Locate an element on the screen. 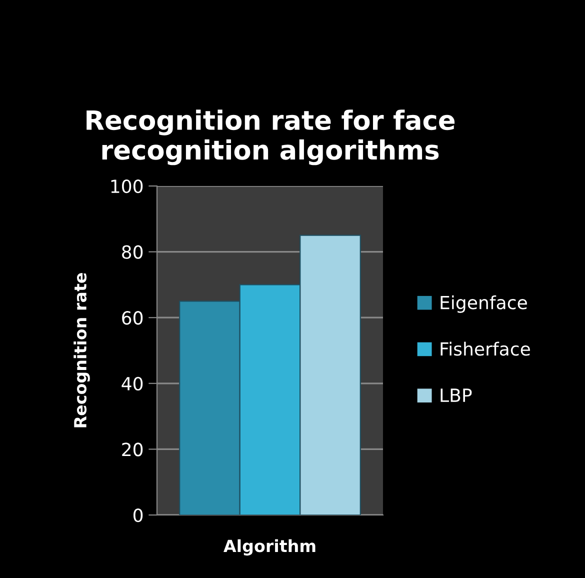  y-tick-label: 60 is located at coordinates (132, 318).